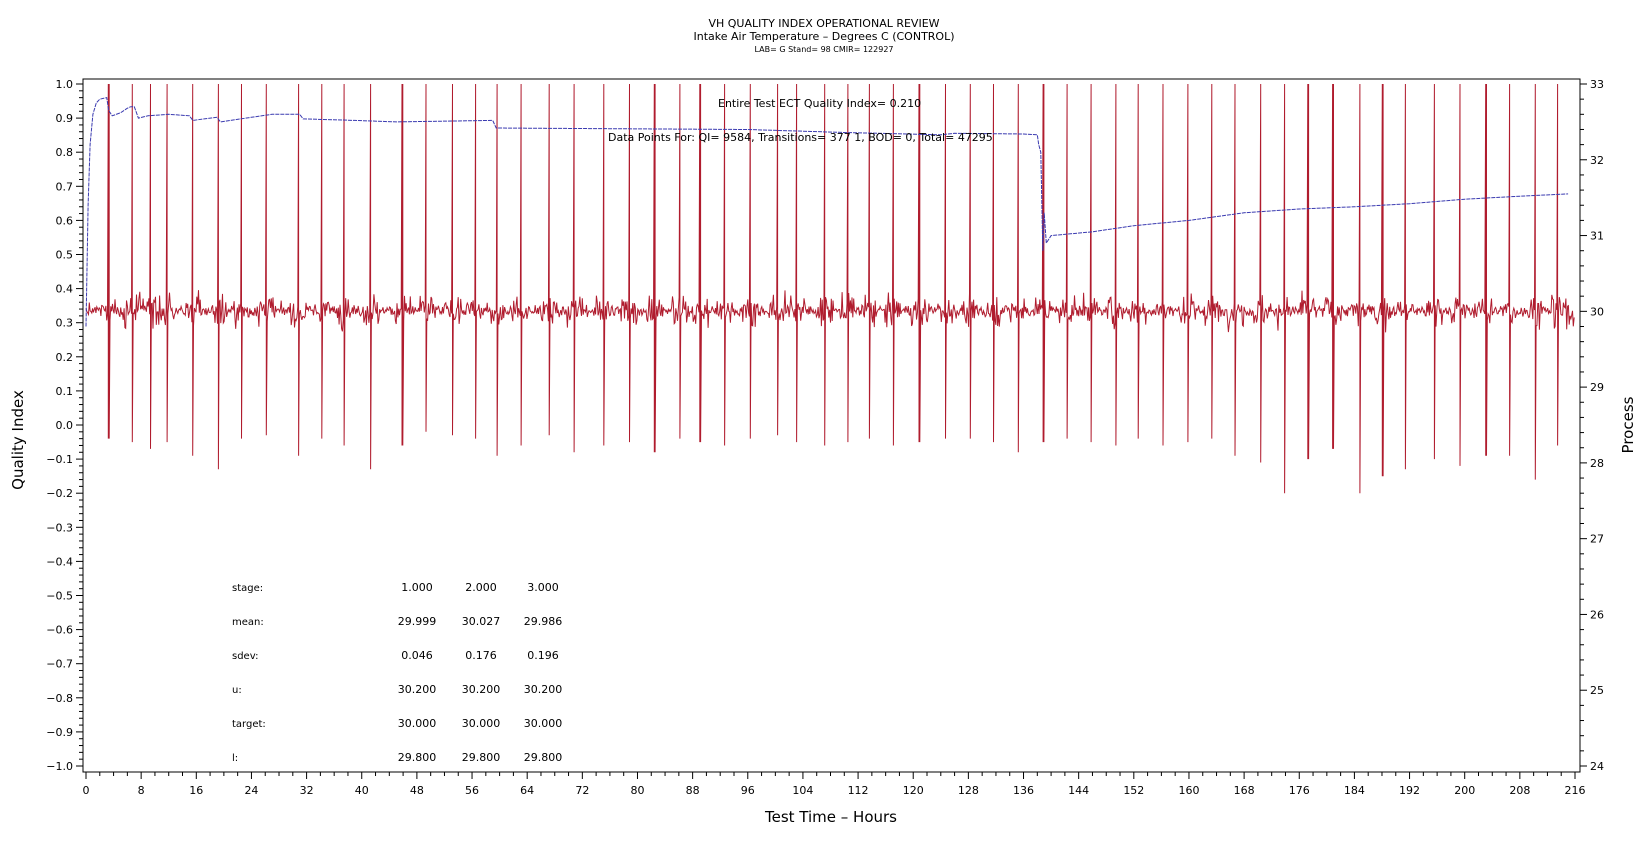 This screenshot has width=1648, height=845. What do you see at coordinates (1597, 690) in the screenshot?
I see `y2-tick-label: 25` at bounding box center [1597, 690].